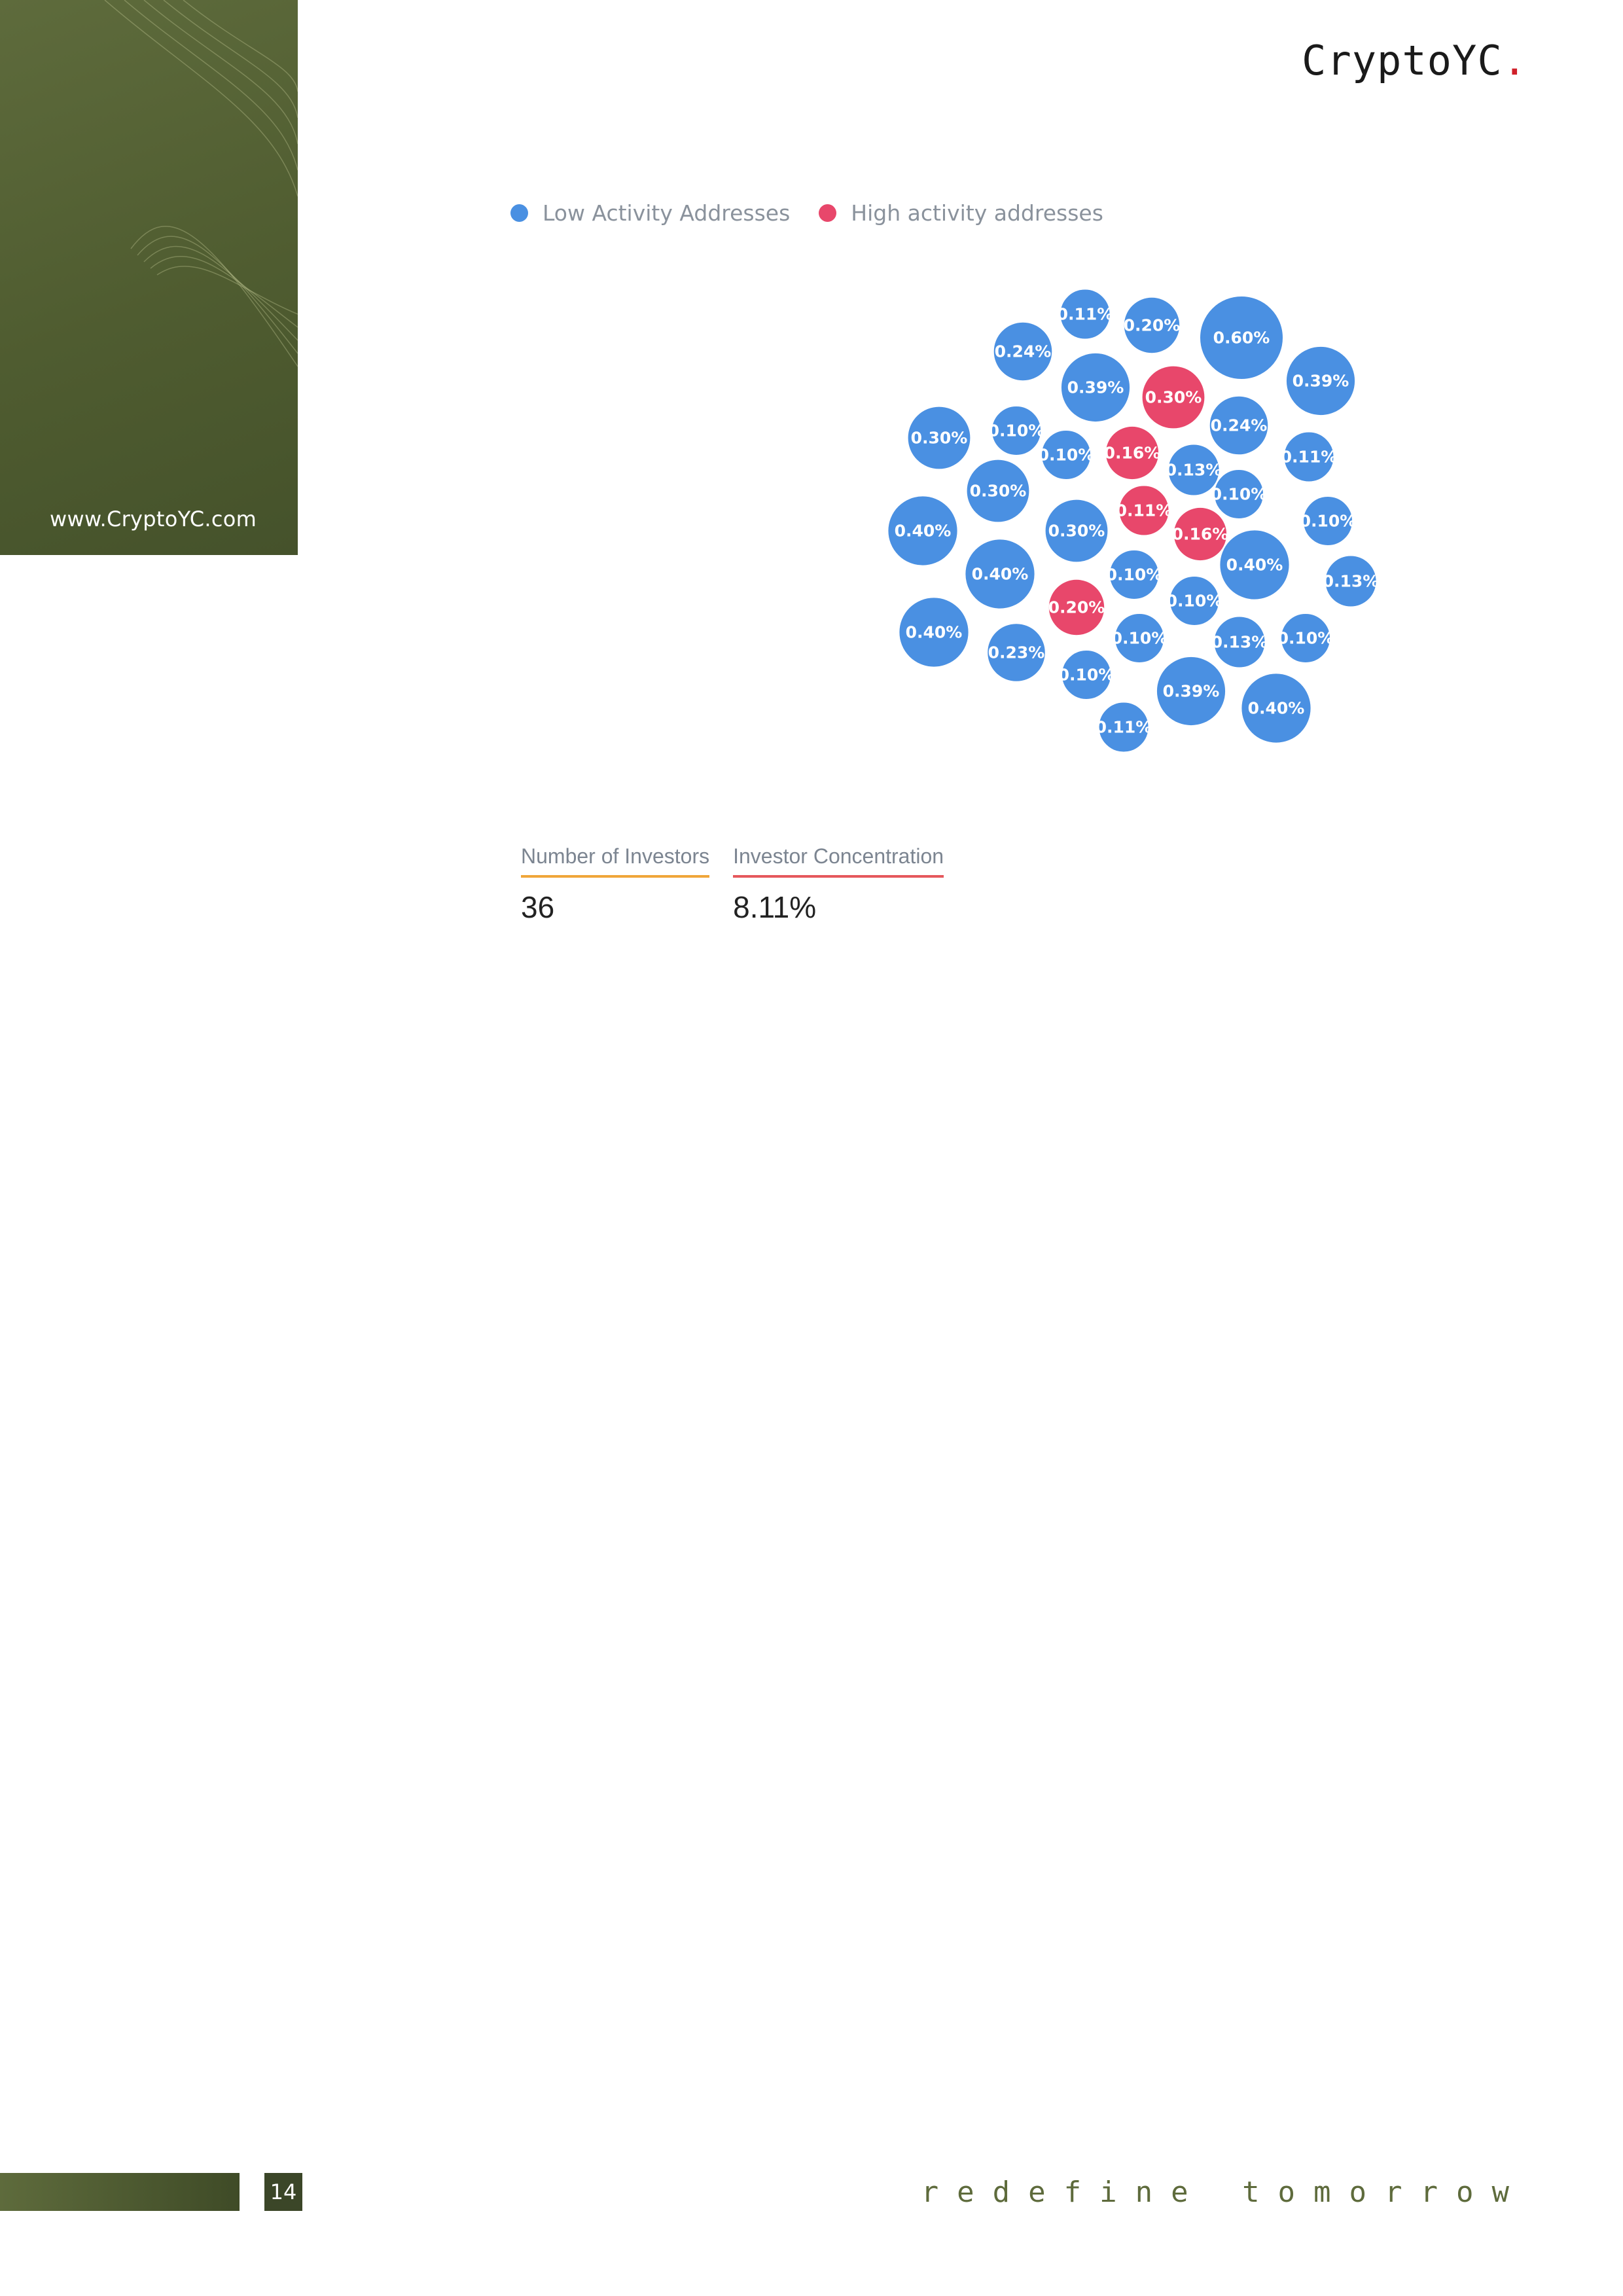  I want to click on footer-tagline: redefine tomorrow, so click(1224, 2192).